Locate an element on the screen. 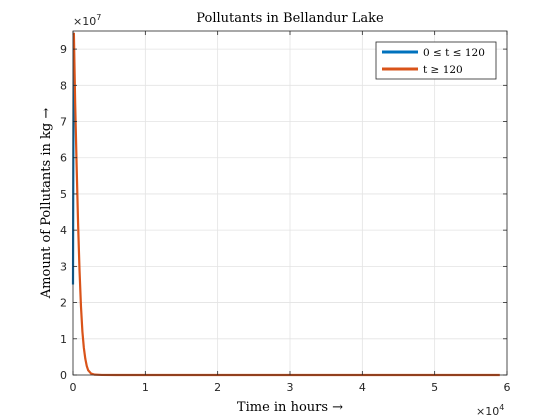  x-tick-label: 2 is located at coordinates (217, 387).